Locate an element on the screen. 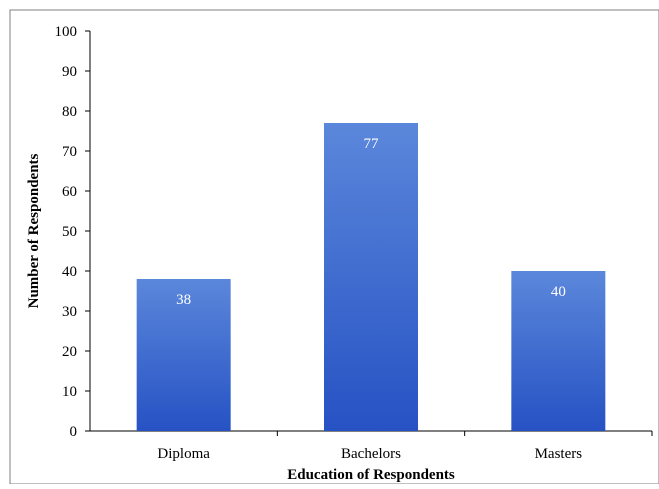 The width and height of the screenshot is (659, 489). y-tick-label: 80 is located at coordinates (69, 112).